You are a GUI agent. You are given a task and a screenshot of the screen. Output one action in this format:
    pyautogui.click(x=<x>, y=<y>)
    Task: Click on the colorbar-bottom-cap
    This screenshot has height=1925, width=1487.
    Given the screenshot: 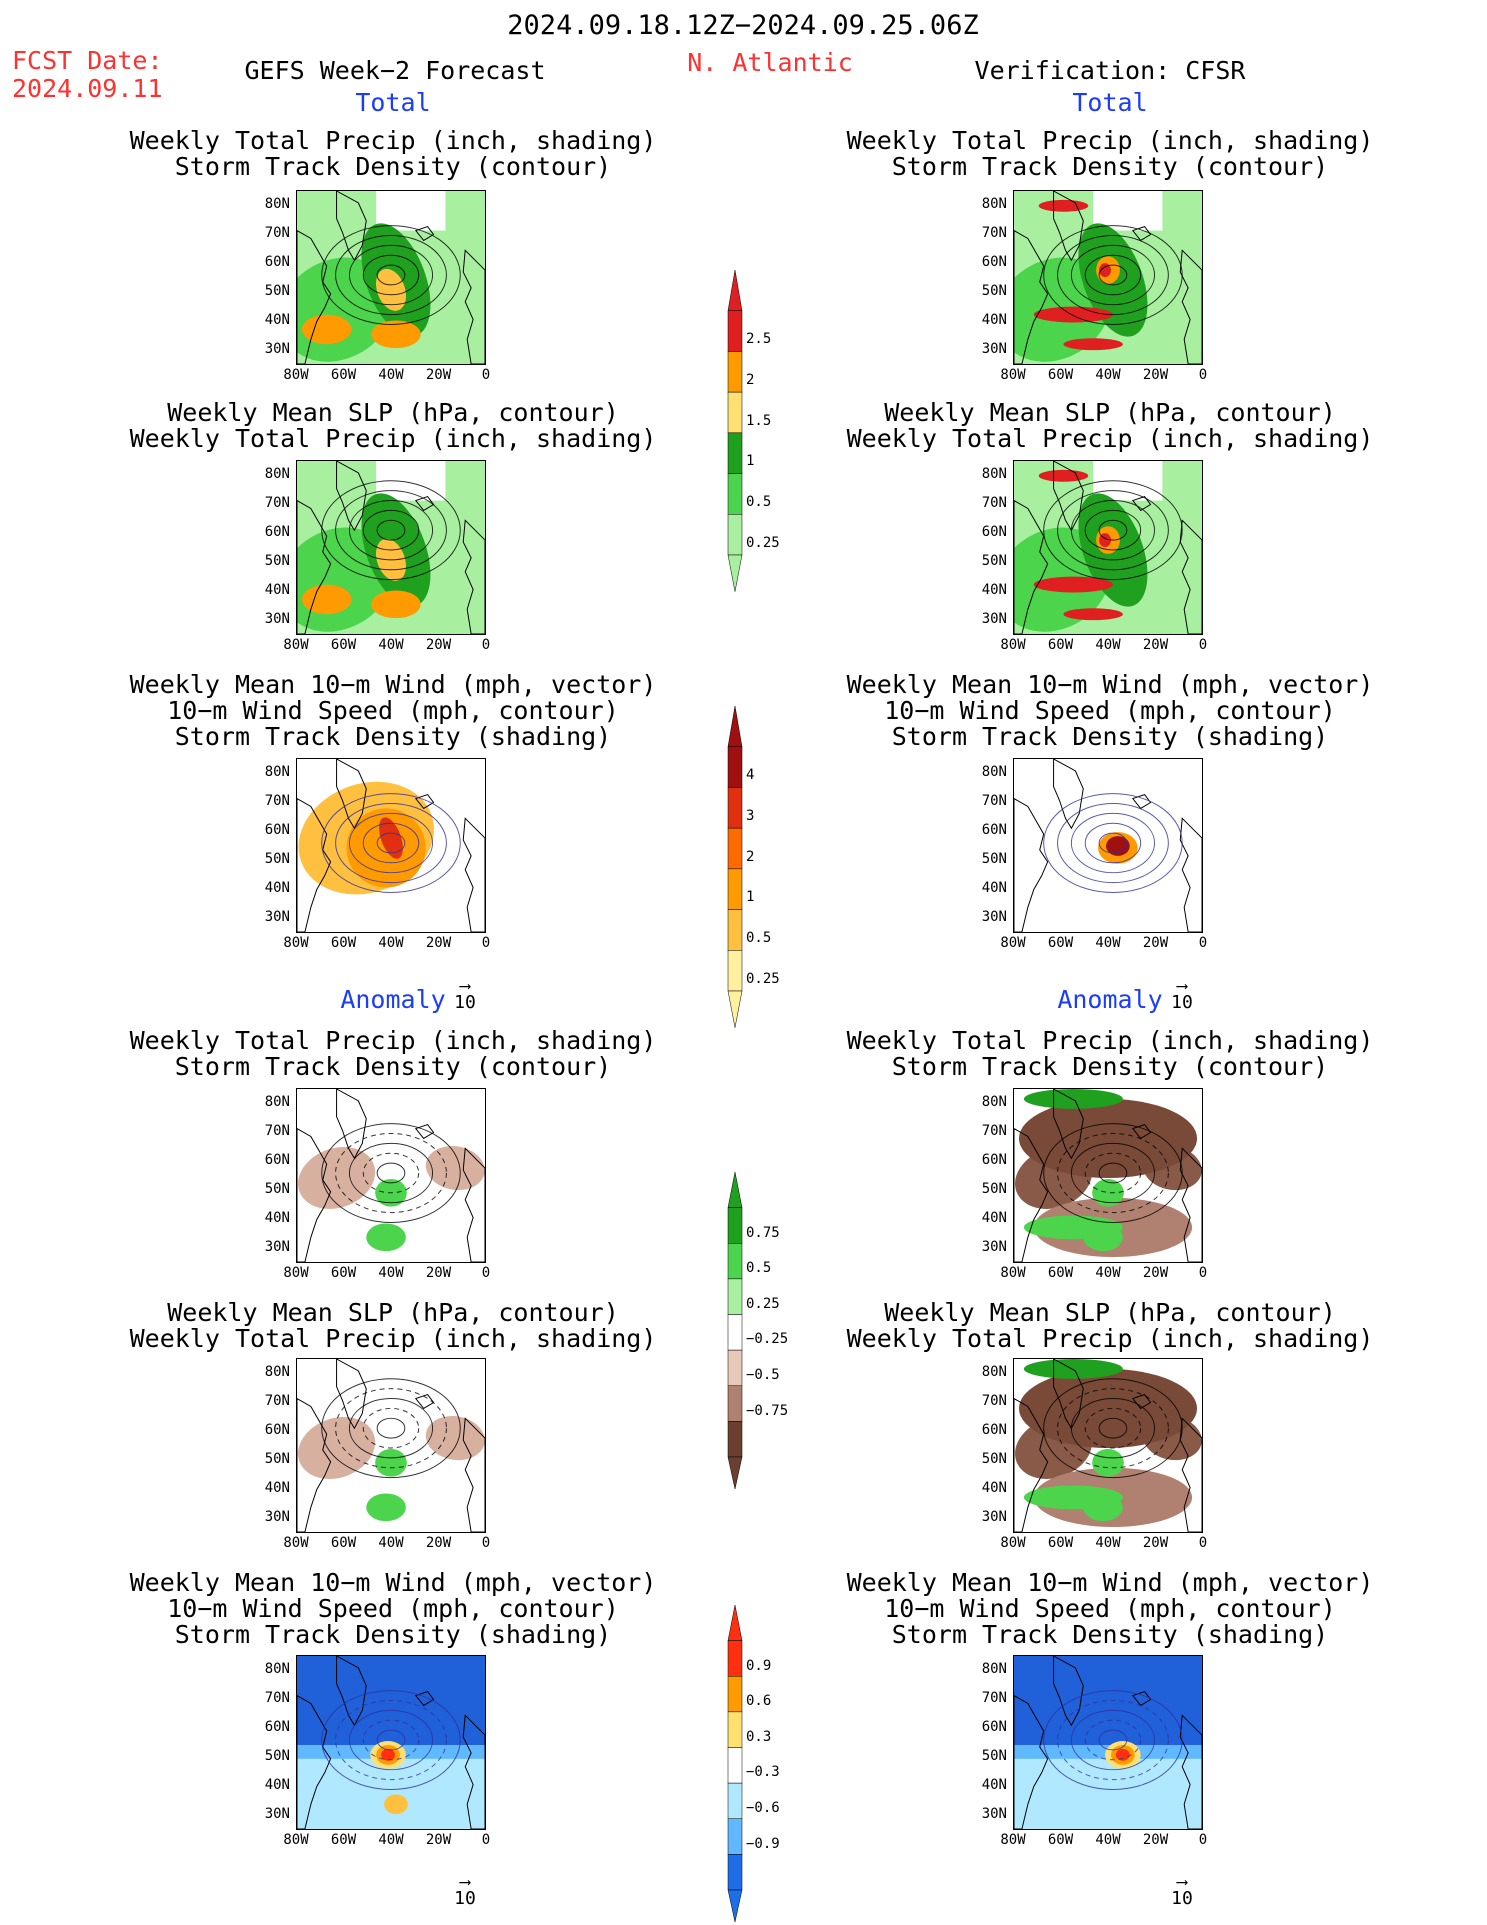 What is the action you would take?
    pyautogui.click(x=735, y=573)
    